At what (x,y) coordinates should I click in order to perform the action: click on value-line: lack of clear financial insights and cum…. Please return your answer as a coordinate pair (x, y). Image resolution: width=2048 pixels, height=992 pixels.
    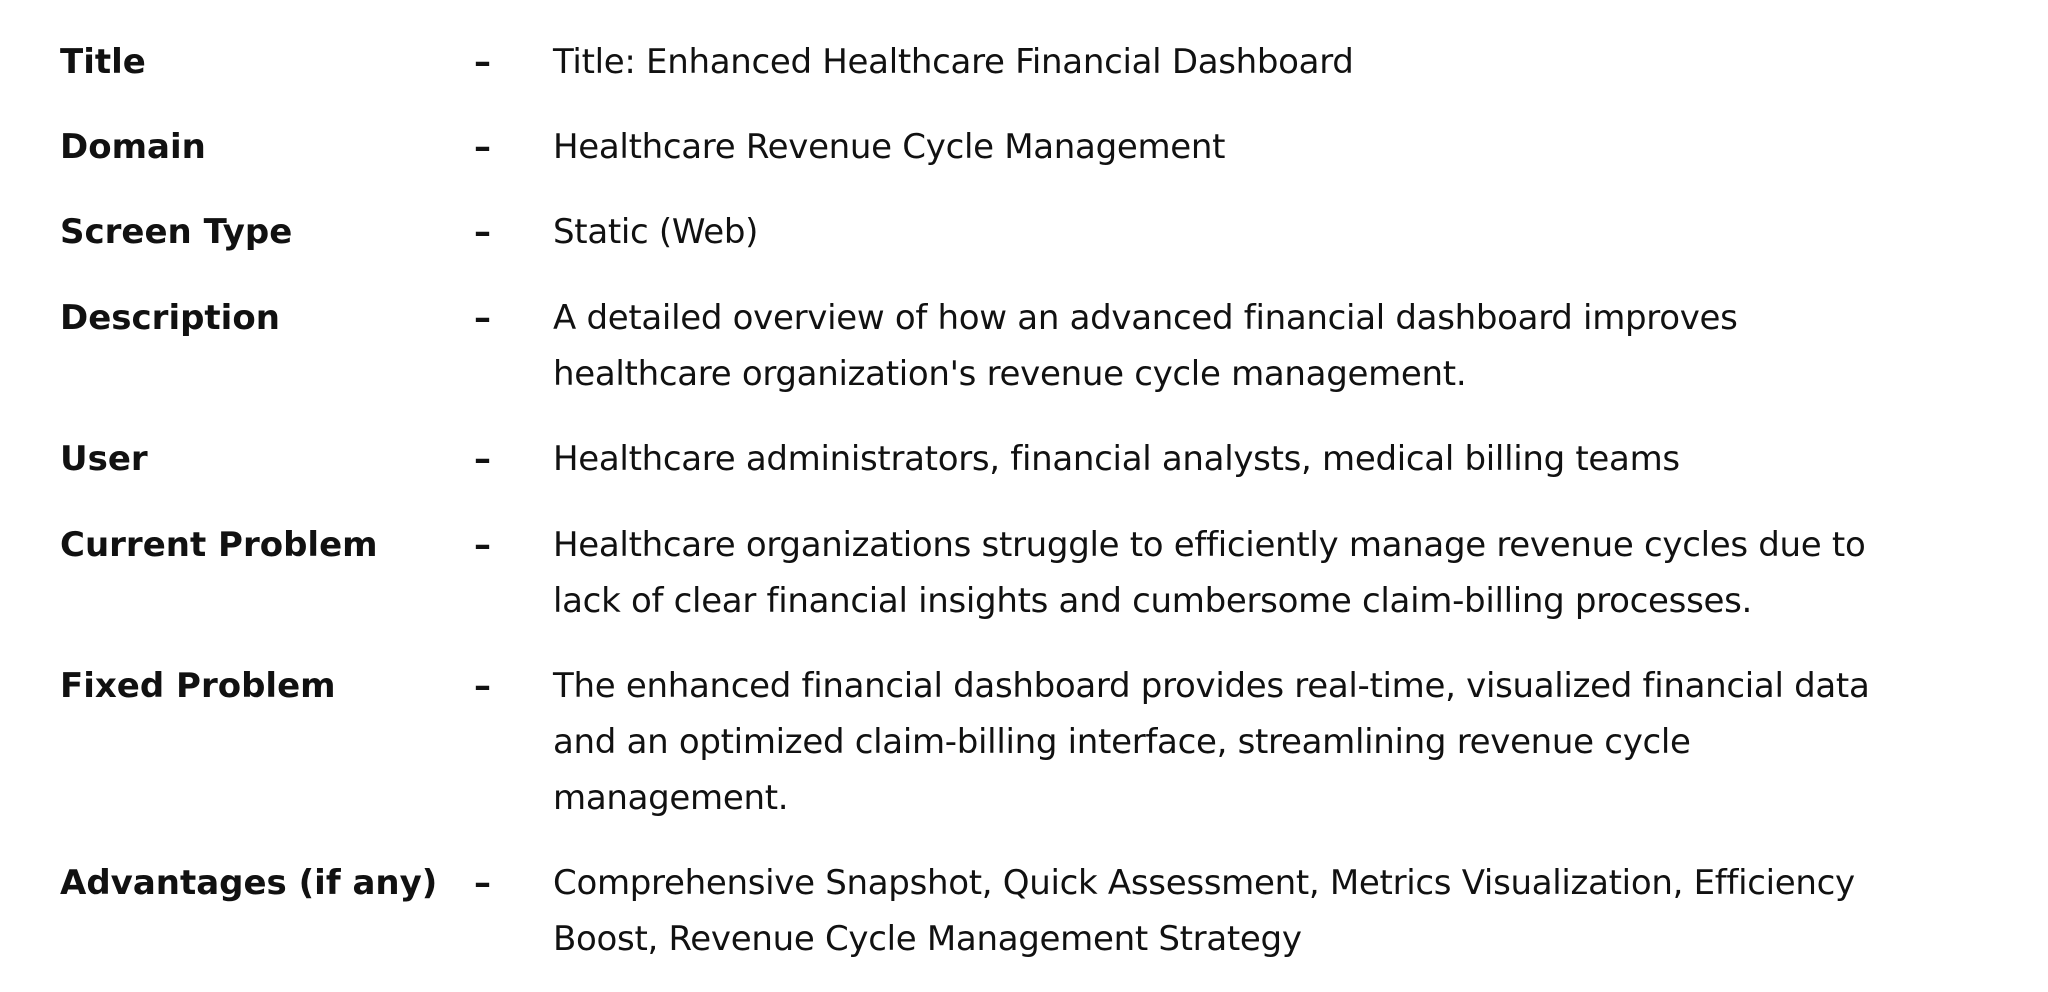
    Looking at the image, I should click on (1153, 601).